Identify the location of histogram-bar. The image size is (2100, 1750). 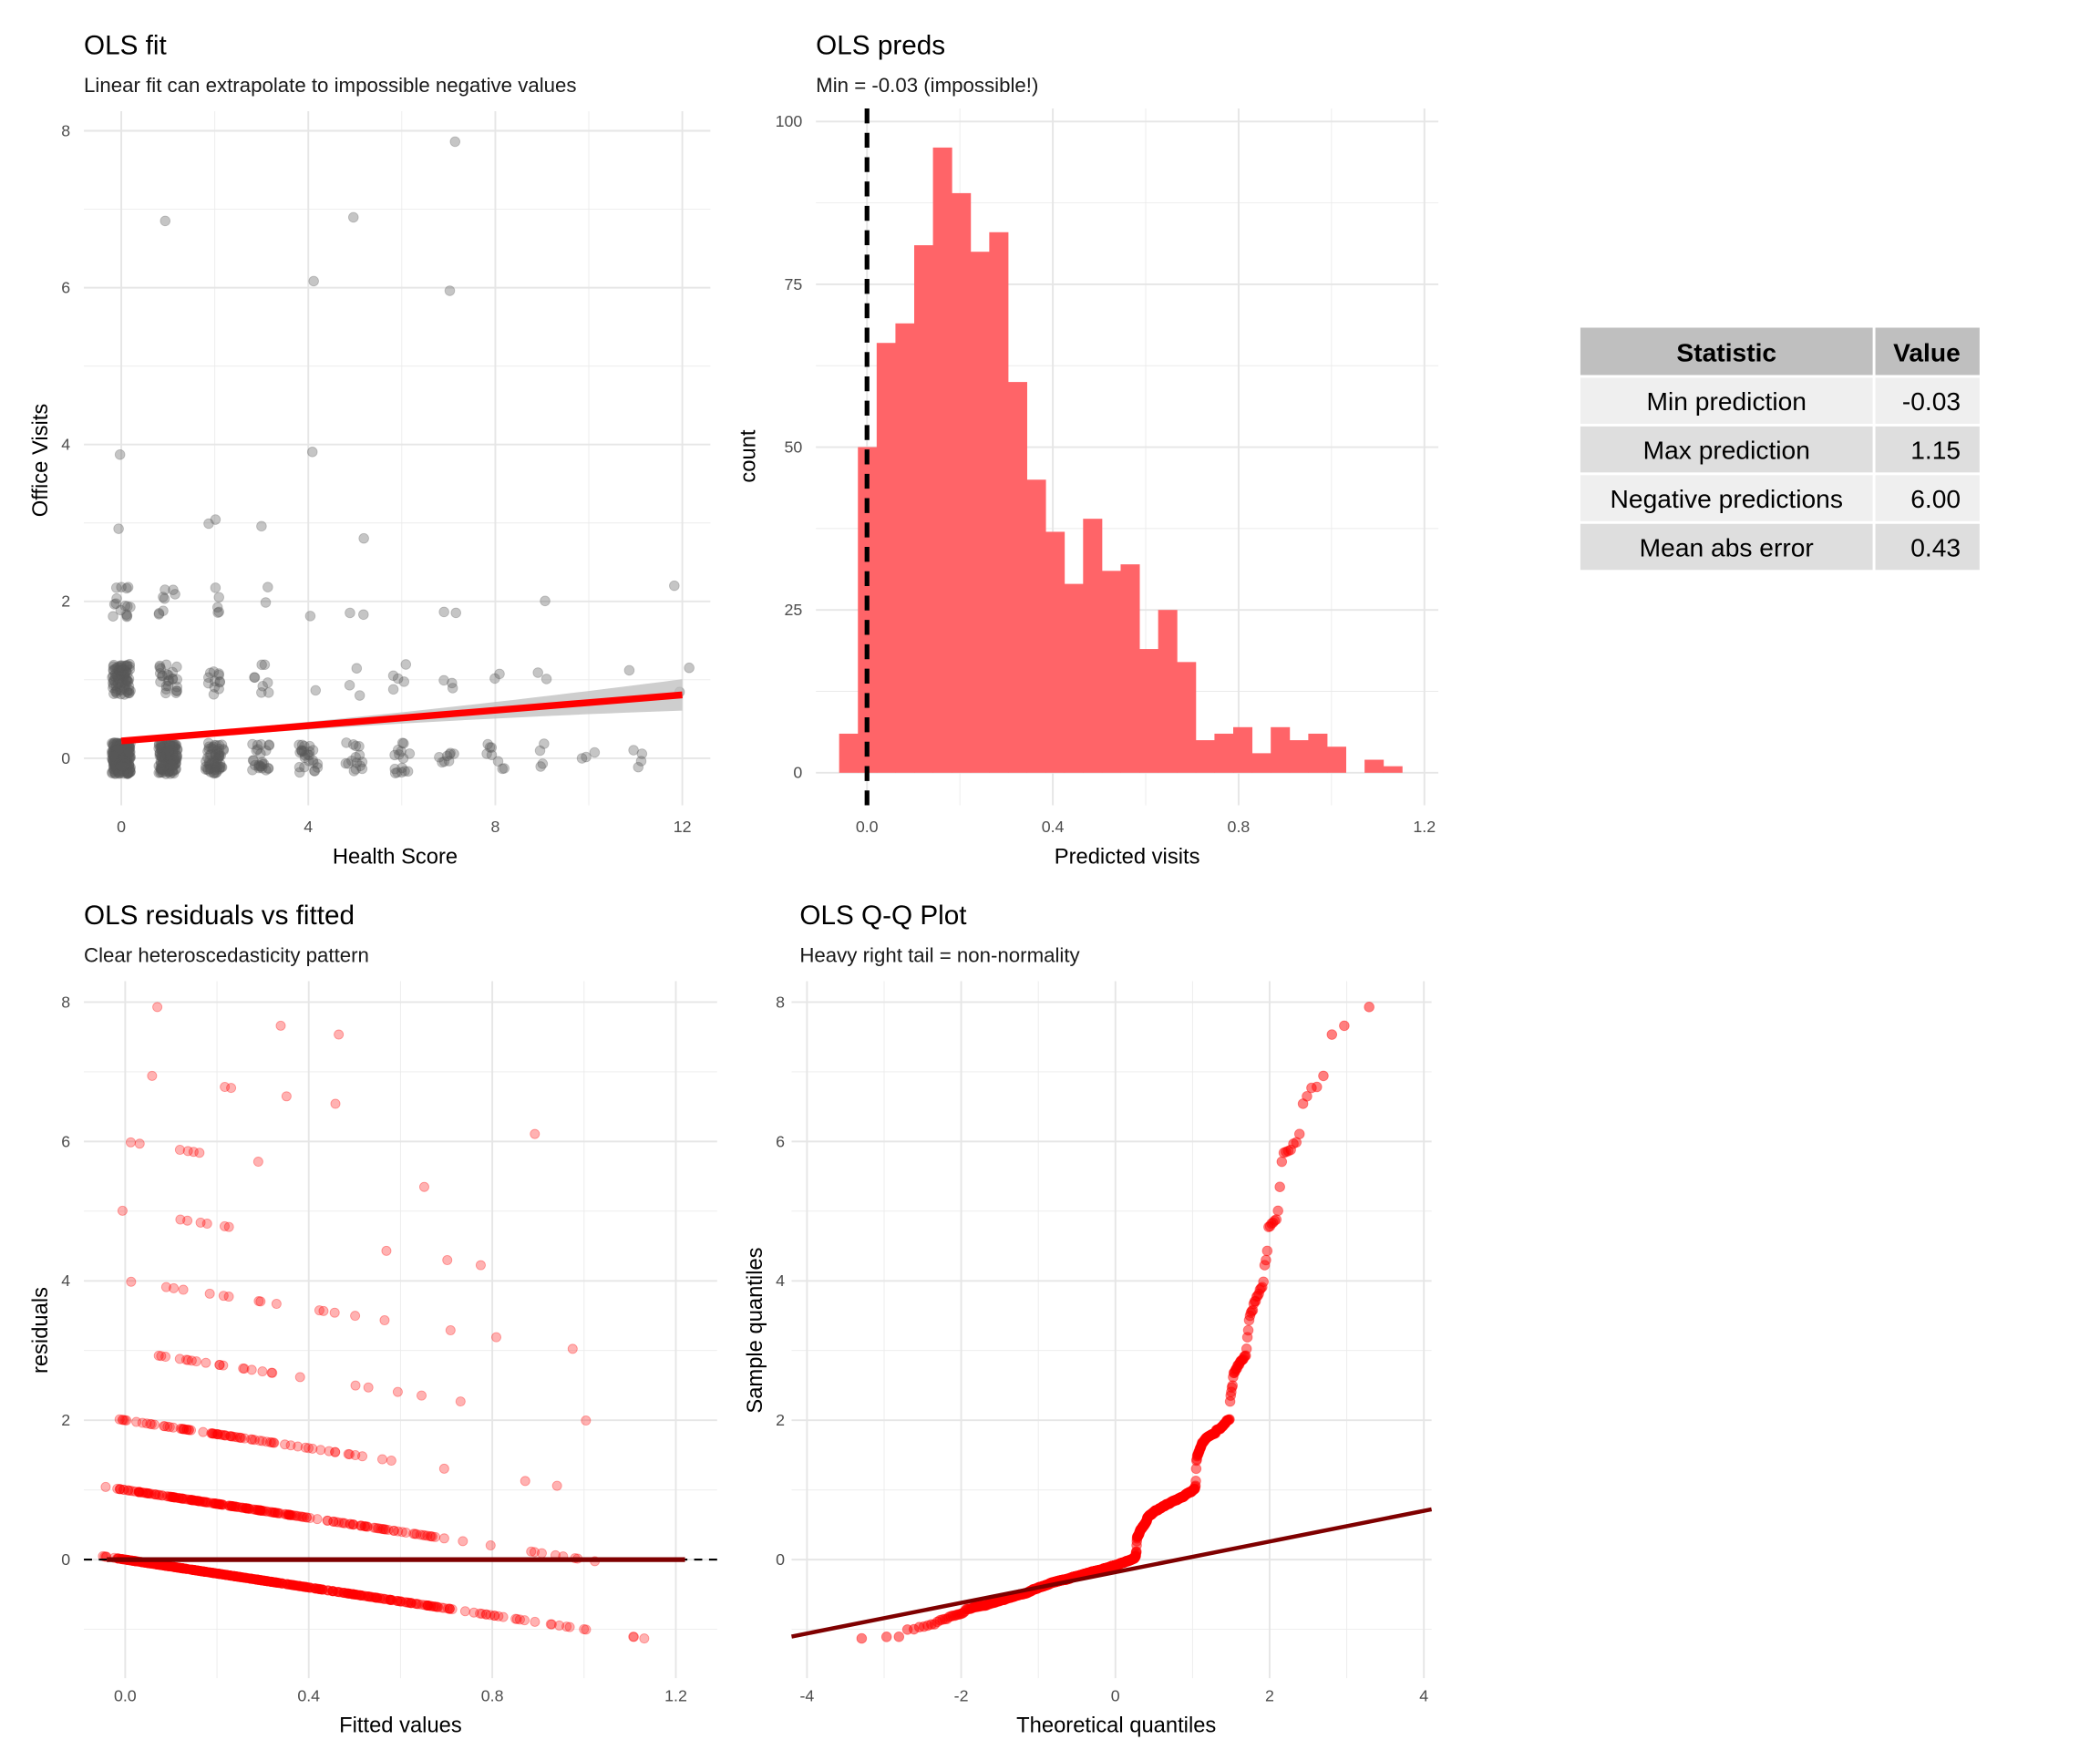
(1130, 669).